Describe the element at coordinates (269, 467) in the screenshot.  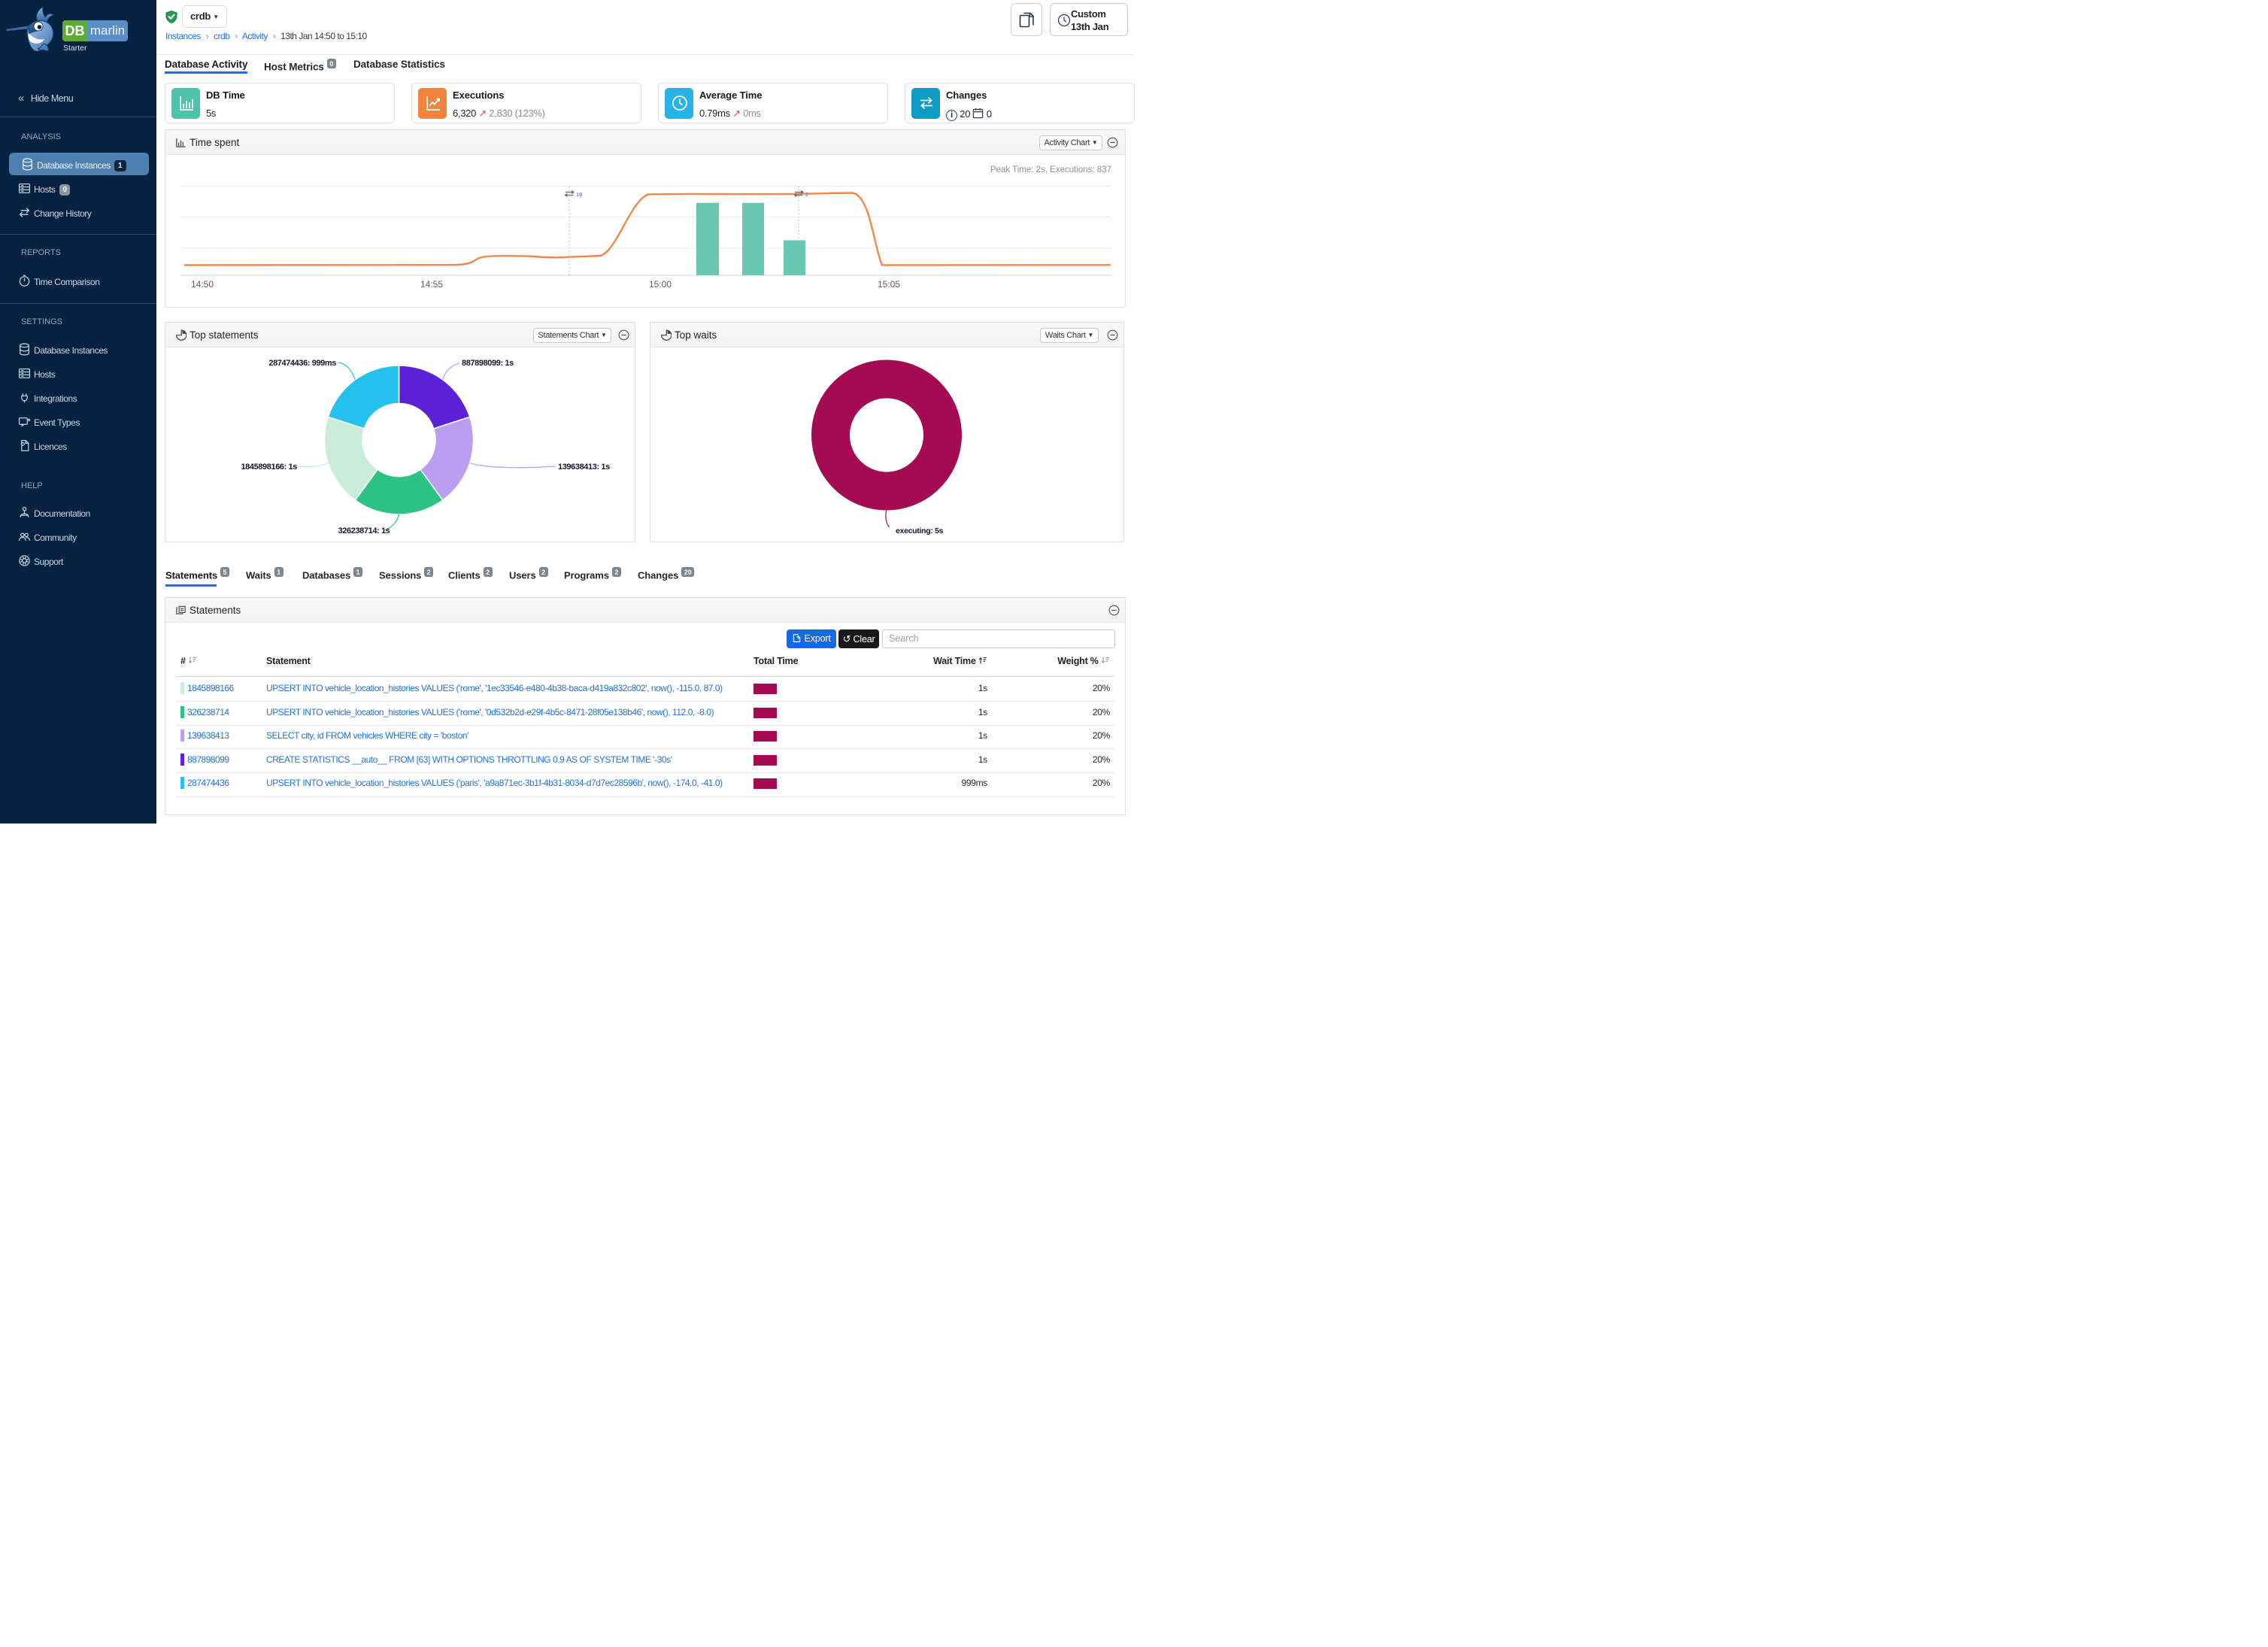
I see `svg-text: 1845898166: 1s` at that location.